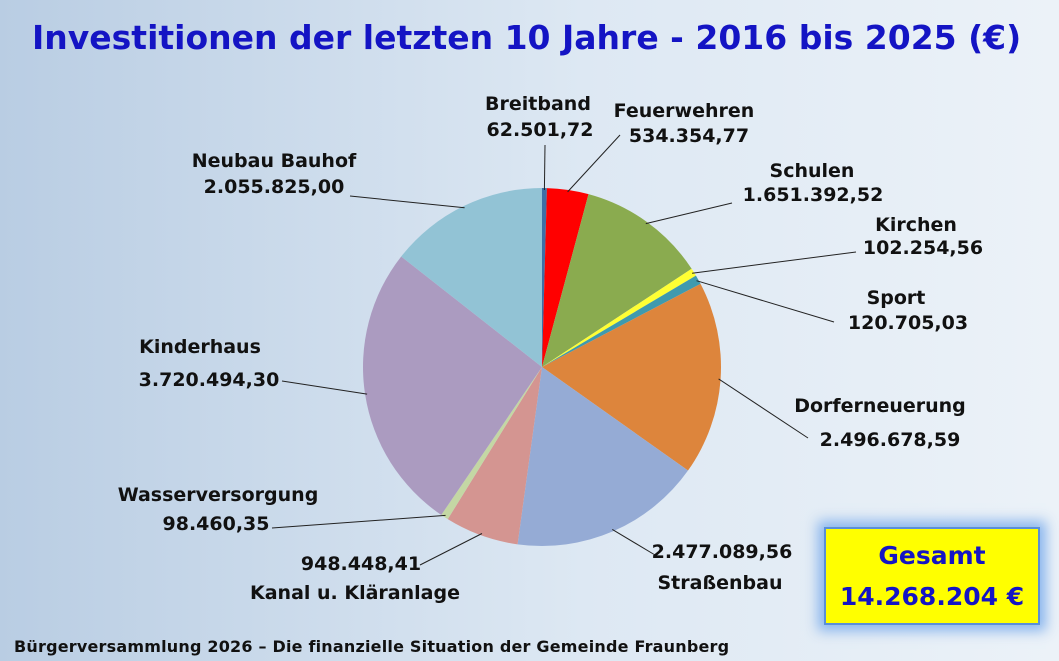 This screenshot has width=1059, height=661. I want to click on slice-value-schulen: 1.651.392,52, so click(813, 195).